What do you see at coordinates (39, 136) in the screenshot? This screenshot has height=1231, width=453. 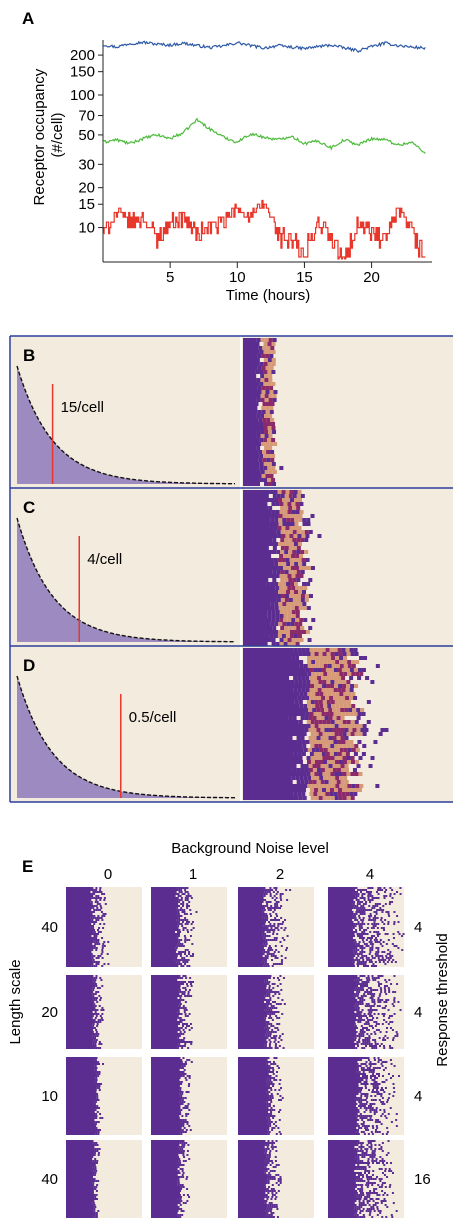 I see `panel-a-ylabel-line1: Receptor occupancy` at bounding box center [39, 136].